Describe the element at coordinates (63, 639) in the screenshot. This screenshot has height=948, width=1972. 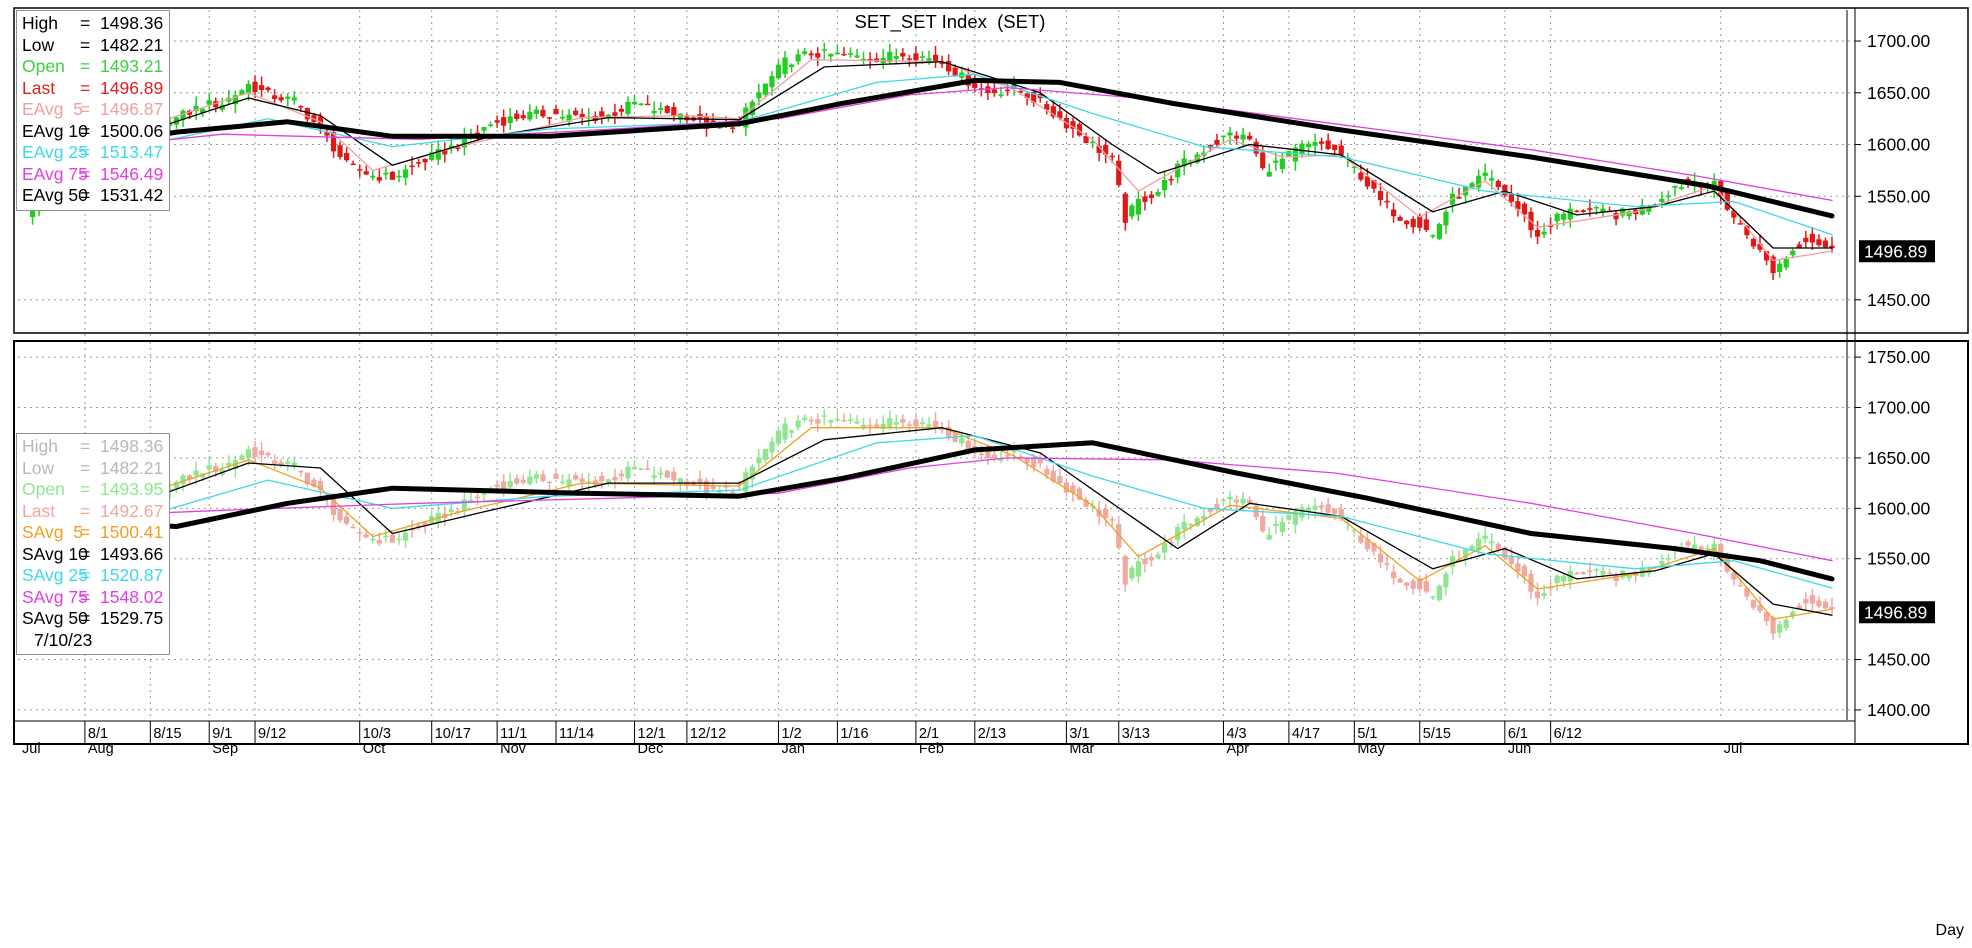
I see `legend-date: 7/10/23` at that location.